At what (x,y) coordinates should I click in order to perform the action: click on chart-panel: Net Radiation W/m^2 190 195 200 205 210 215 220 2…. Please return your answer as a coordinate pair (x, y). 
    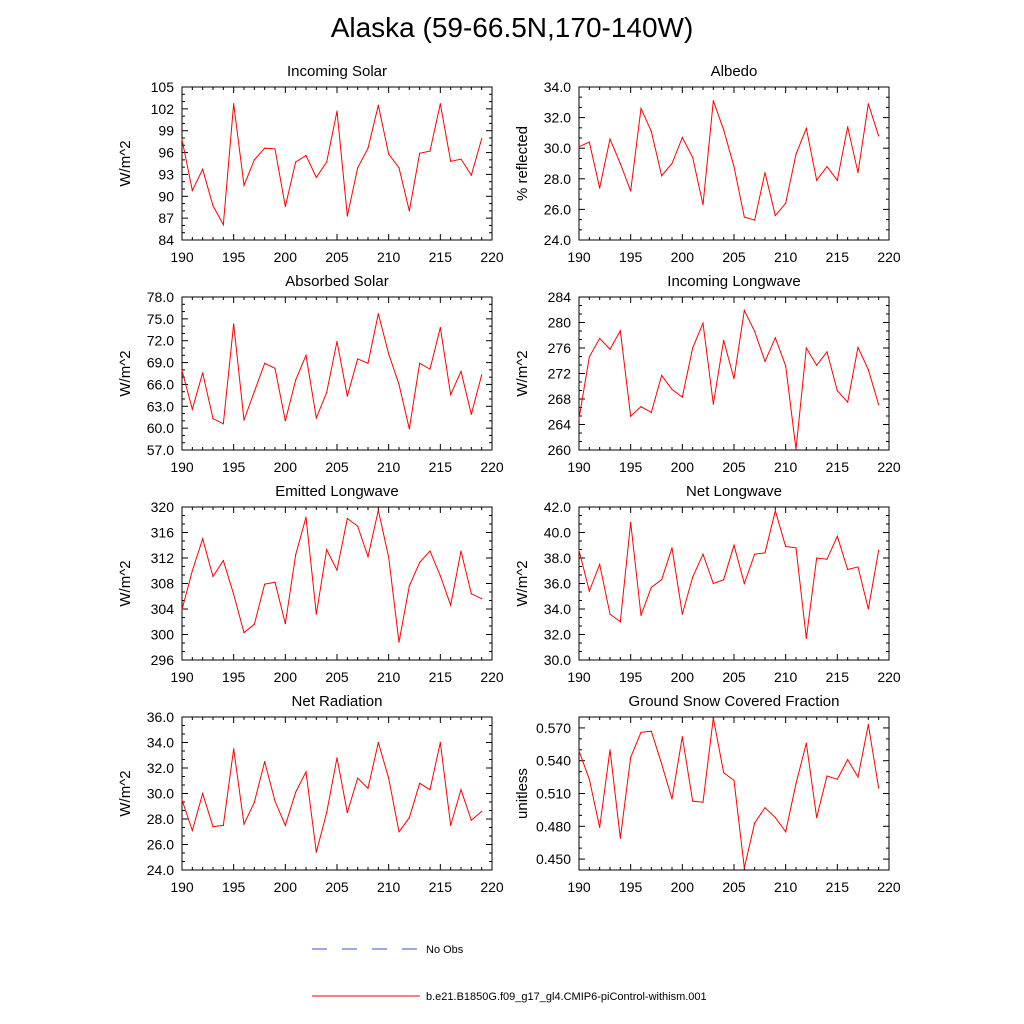
    Looking at the image, I should click on (310, 794).